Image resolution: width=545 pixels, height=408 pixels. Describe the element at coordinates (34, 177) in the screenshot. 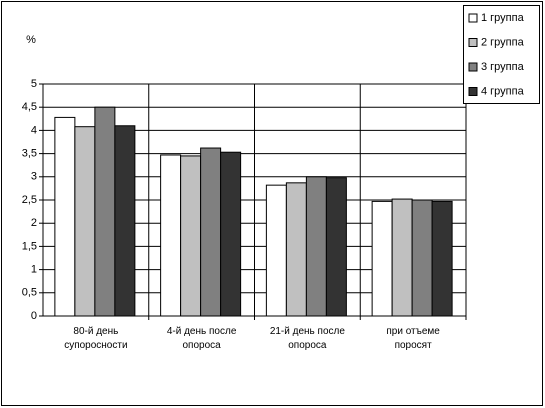

I see `y-tick-label: 3` at that location.